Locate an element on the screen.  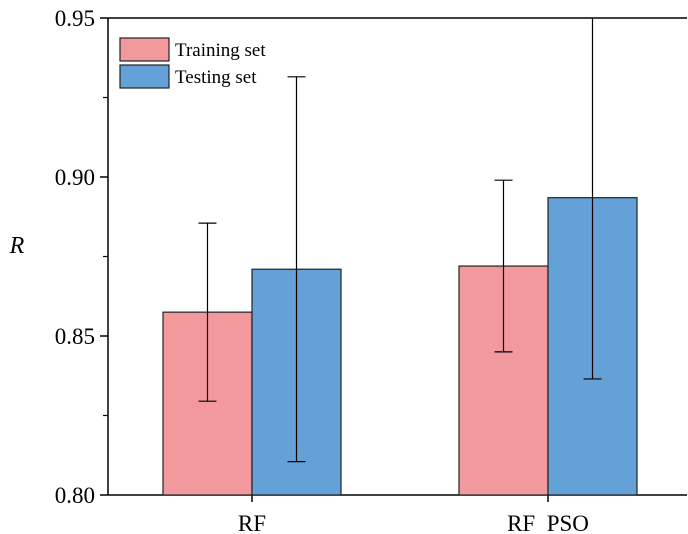
x-tick-label: RF PSO is located at coordinates (548, 522).